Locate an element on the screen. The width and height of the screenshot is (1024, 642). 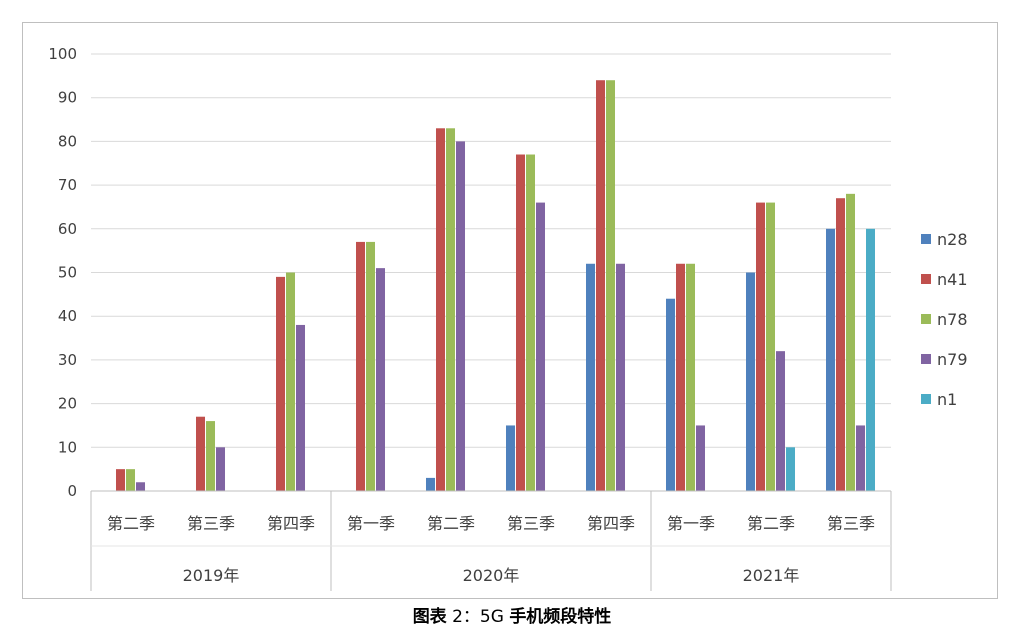
y-tick-label: 50 is located at coordinates (67, 273).